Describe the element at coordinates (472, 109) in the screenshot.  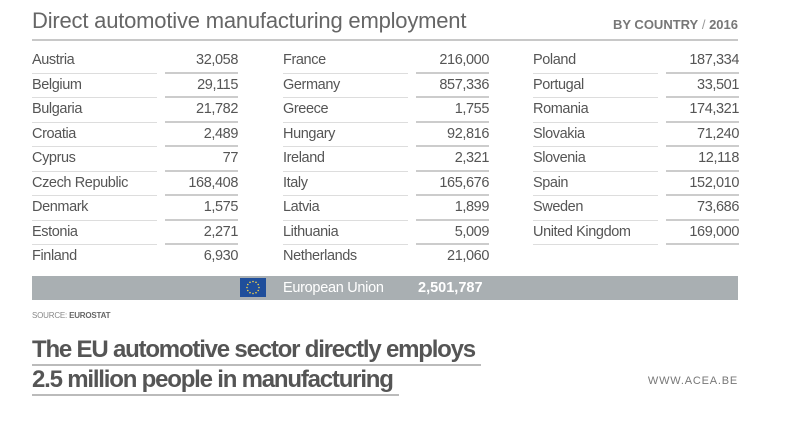
I see `employment-value: 1,755` at that location.